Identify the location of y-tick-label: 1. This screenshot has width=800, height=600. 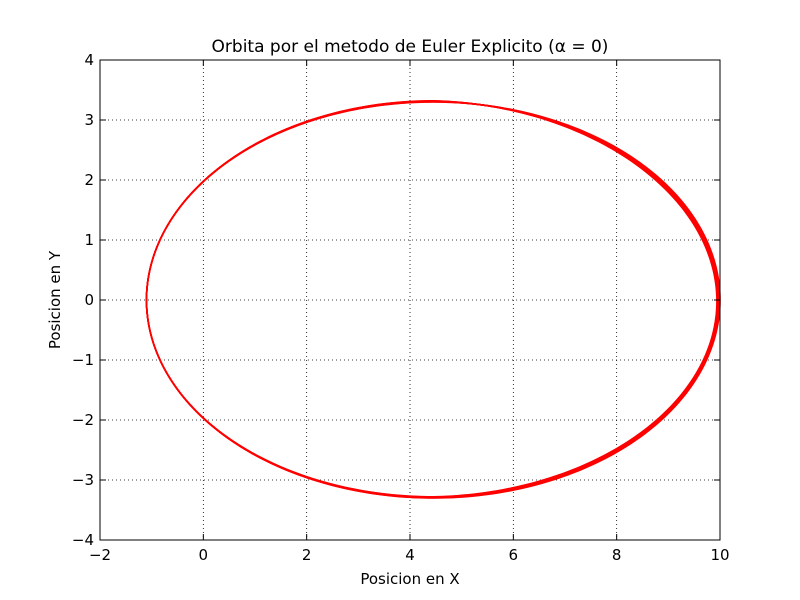
(89, 240).